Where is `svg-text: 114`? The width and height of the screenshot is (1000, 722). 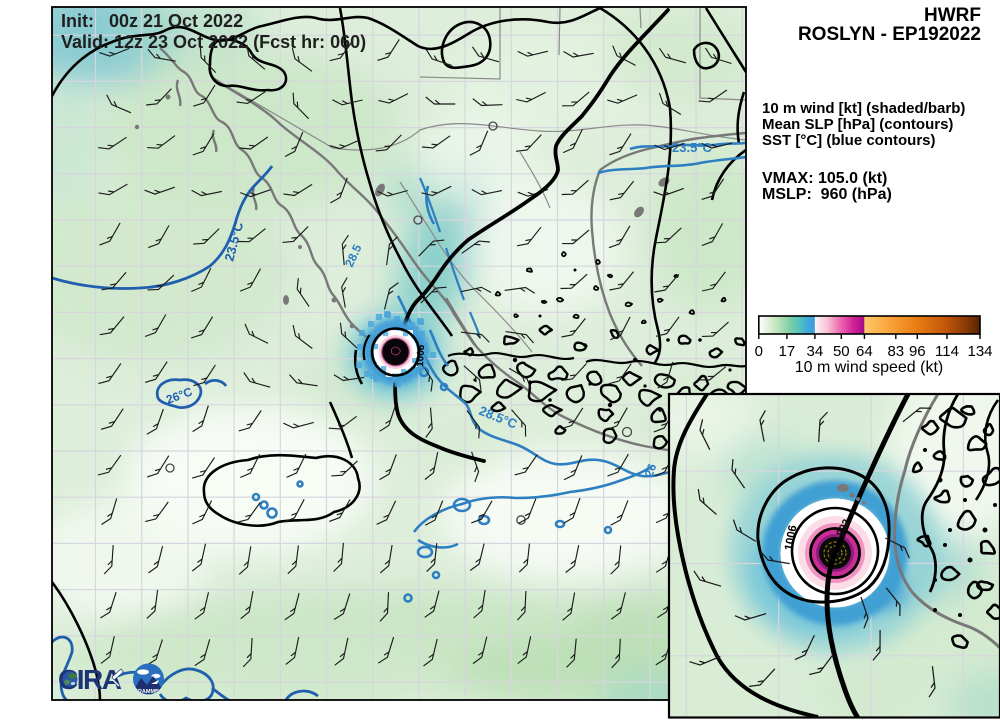
svg-text: 114 is located at coordinates (947, 351).